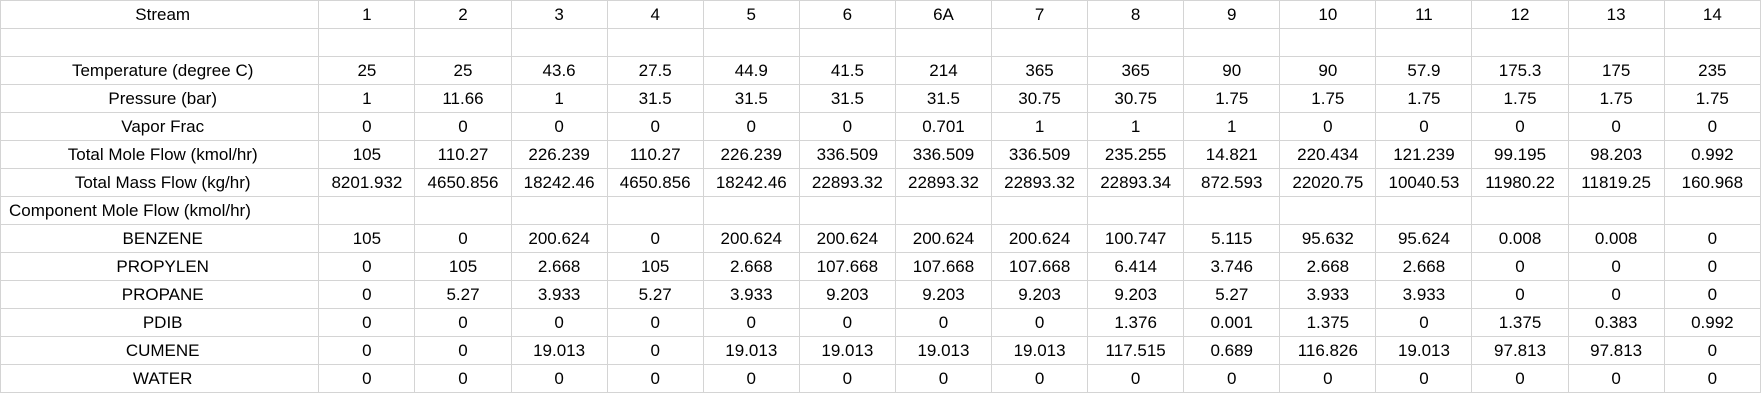  Describe the element at coordinates (160, 126) in the screenshot. I see `row-label-cell: Vapor Frac` at that location.